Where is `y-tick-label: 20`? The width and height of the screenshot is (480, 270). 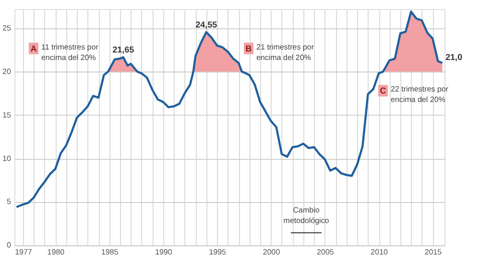
y-tick-label: 20 is located at coordinates (7, 71).